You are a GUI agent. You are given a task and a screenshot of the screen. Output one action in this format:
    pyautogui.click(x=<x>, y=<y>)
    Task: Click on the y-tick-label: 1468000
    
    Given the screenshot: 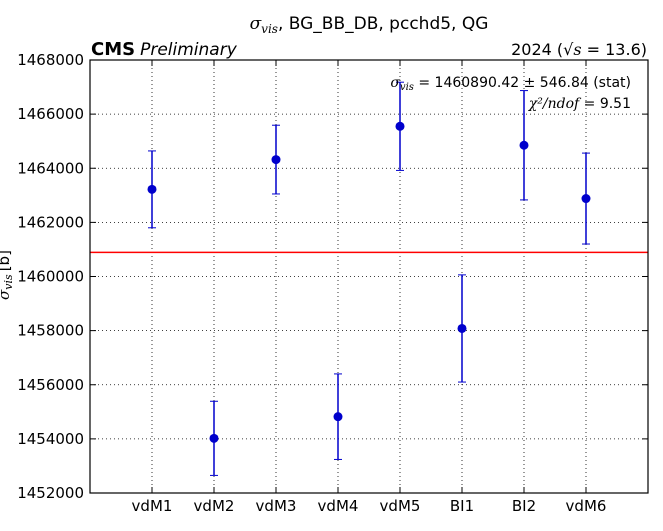 What is the action you would take?
    pyautogui.click(x=50, y=60)
    